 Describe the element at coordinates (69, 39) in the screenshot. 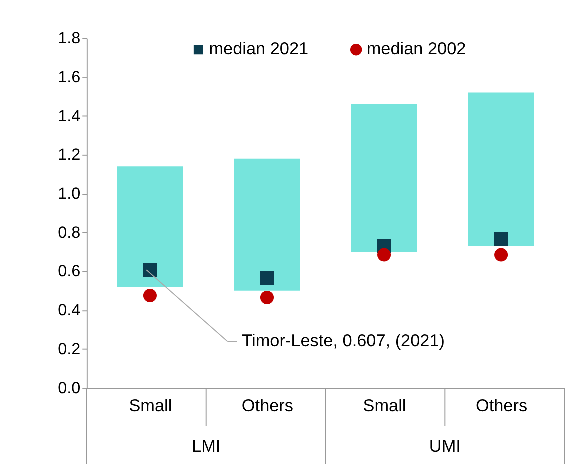

I see `y-tick-label: 1.8` at that location.